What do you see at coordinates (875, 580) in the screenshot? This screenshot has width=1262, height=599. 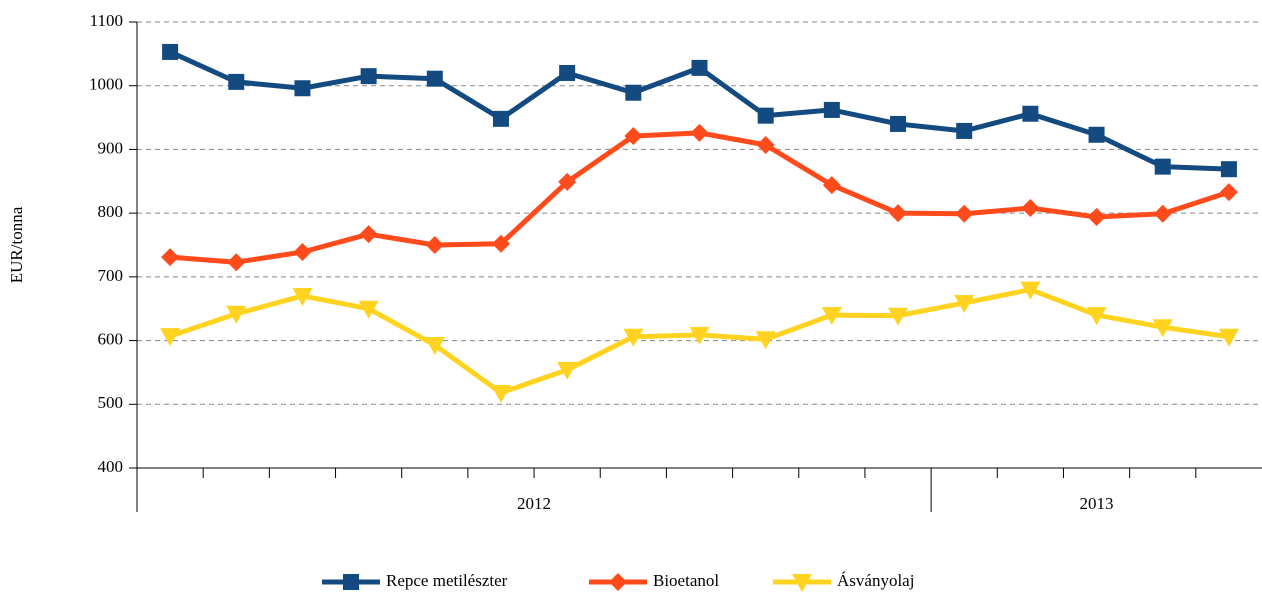 I see `legend-label: Ásványolaj` at bounding box center [875, 580].